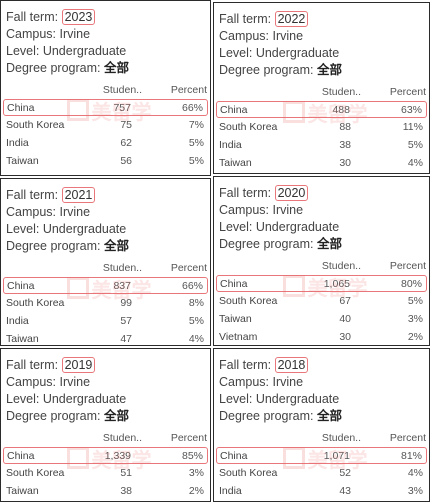 Image resolution: width=430 pixels, height=502 pixels. What do you see at coordinates (412, 127) in the screenshot?
I see `percent-cell: 11%` at bounding box center [412, 127].